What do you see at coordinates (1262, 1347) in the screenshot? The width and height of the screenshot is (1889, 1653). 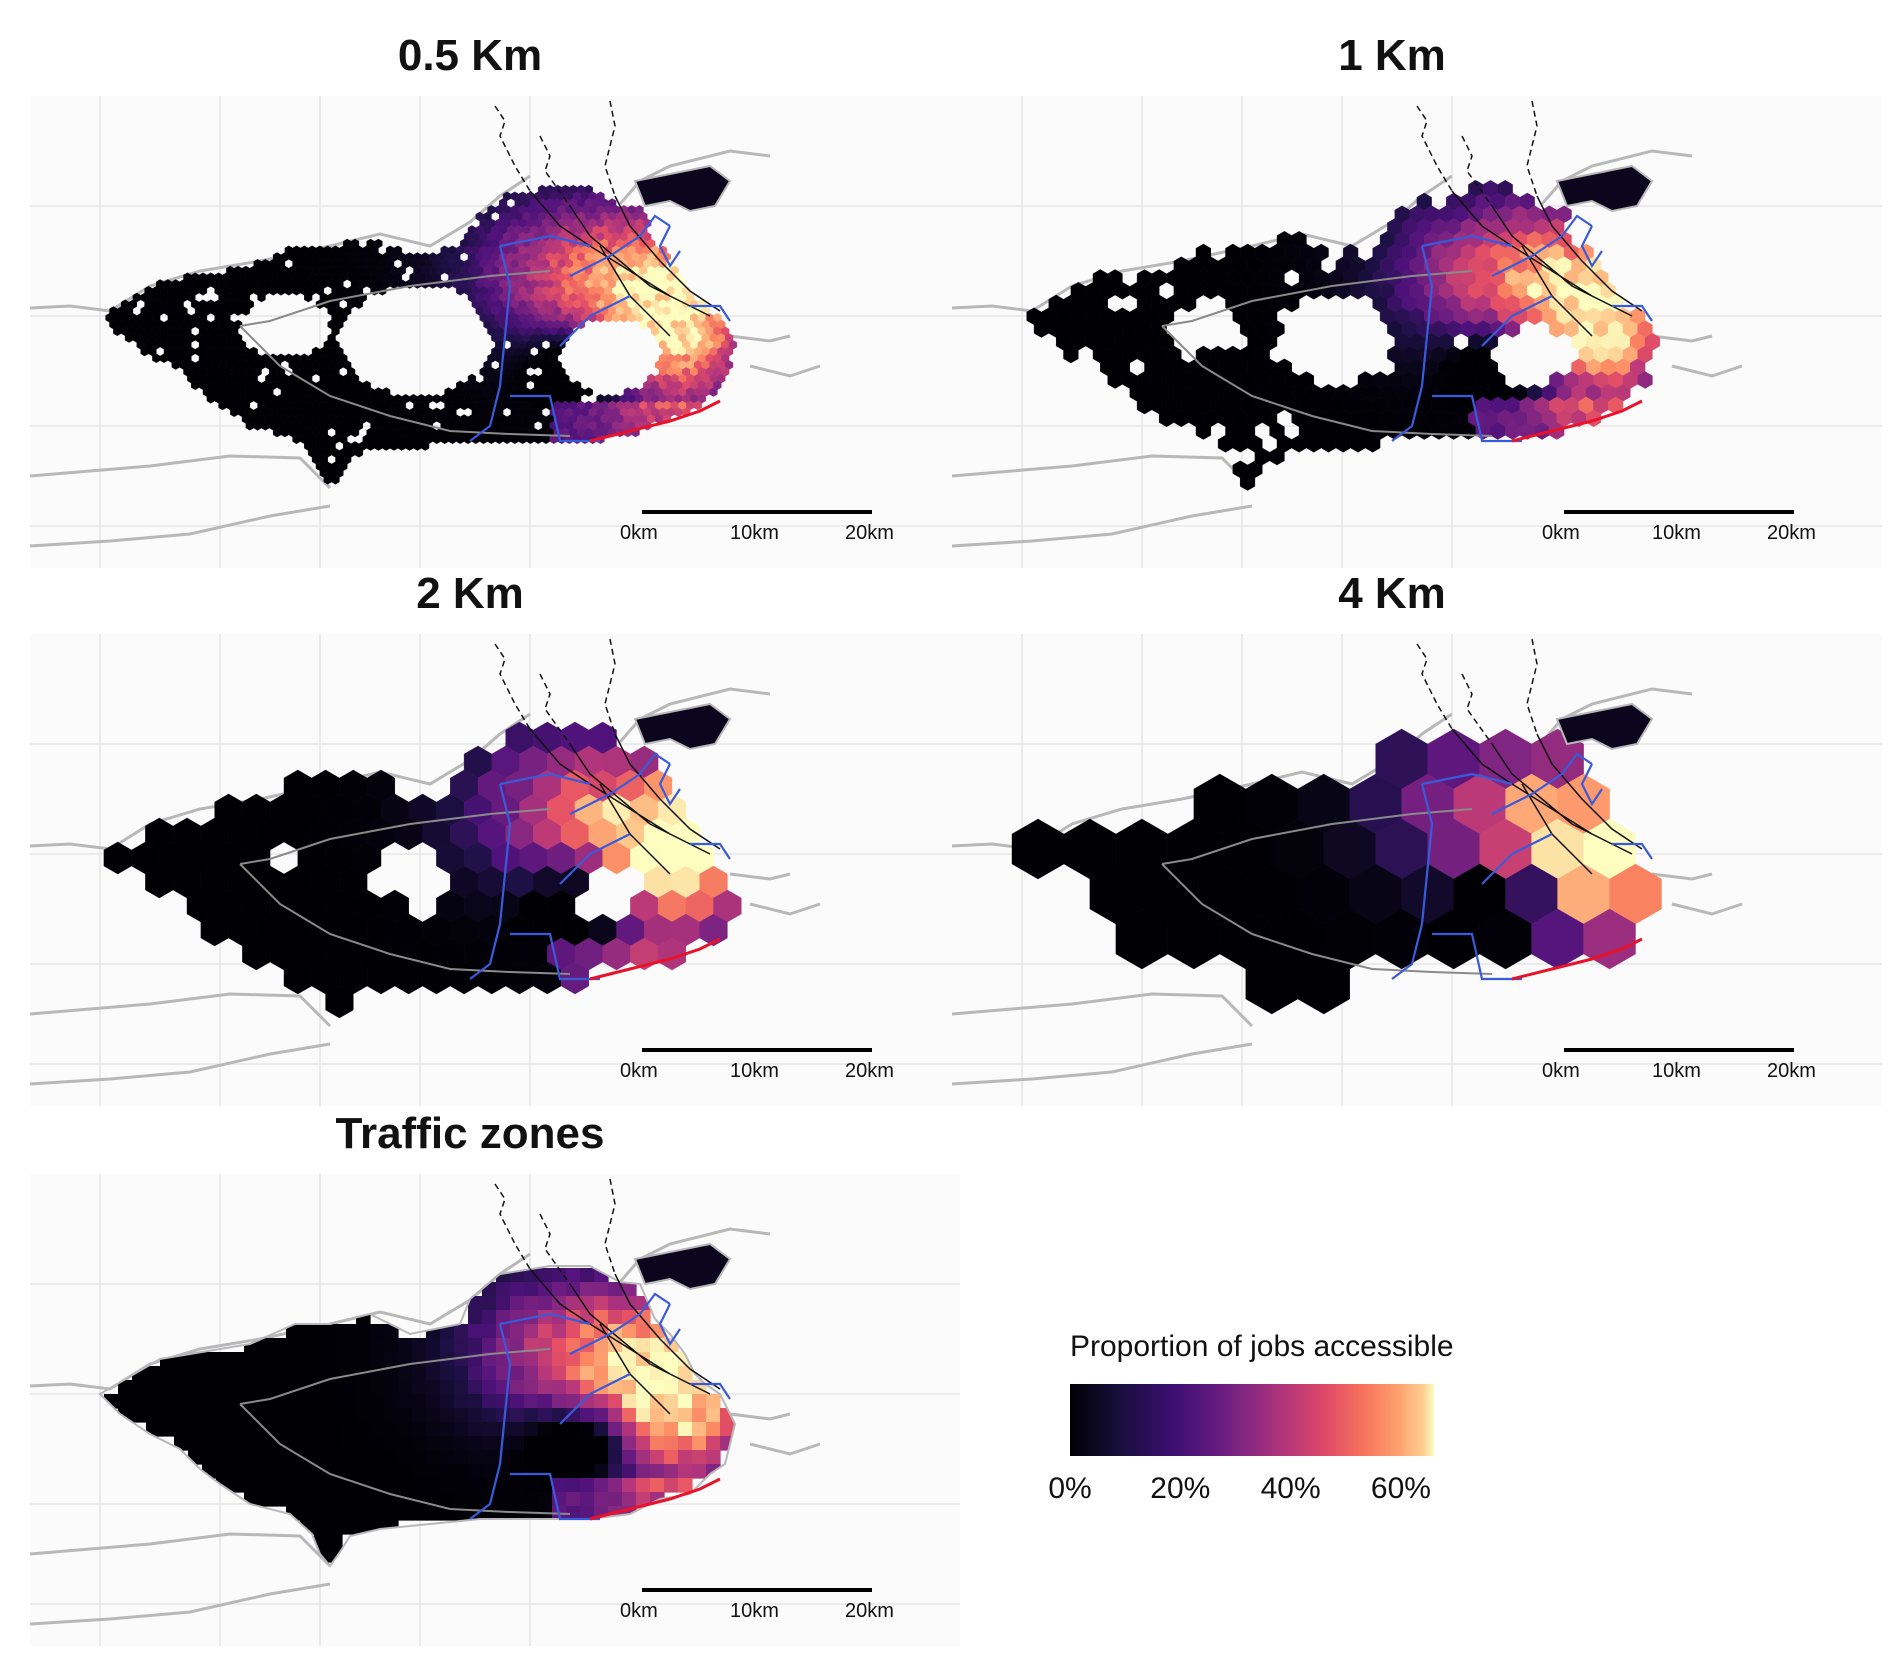 I see `legend-title: Proportion of jobs accessible` at bounding box center [1262, 1347].